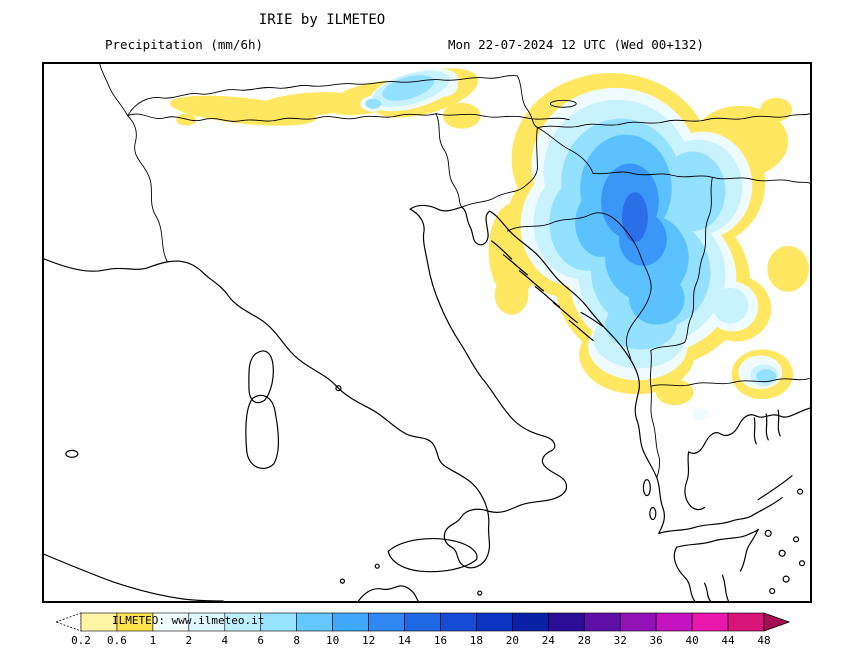  What do you see at coordinates (68, 622) in the screenshot?
I see `colorbar-left-tip` at bounding box center [68, 622].